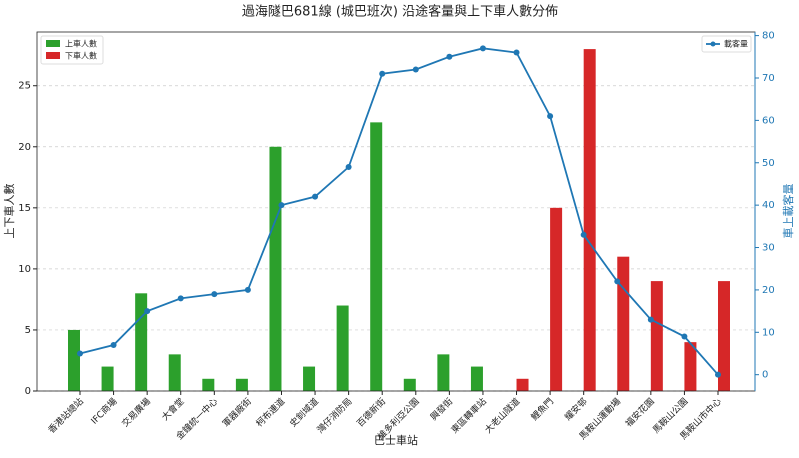 The image size is (799, 458). What do you see at coordinates (9, 211) in the screenshot?
I see `y-axis-label: 上下車人數` at bounding box center [9, 211].